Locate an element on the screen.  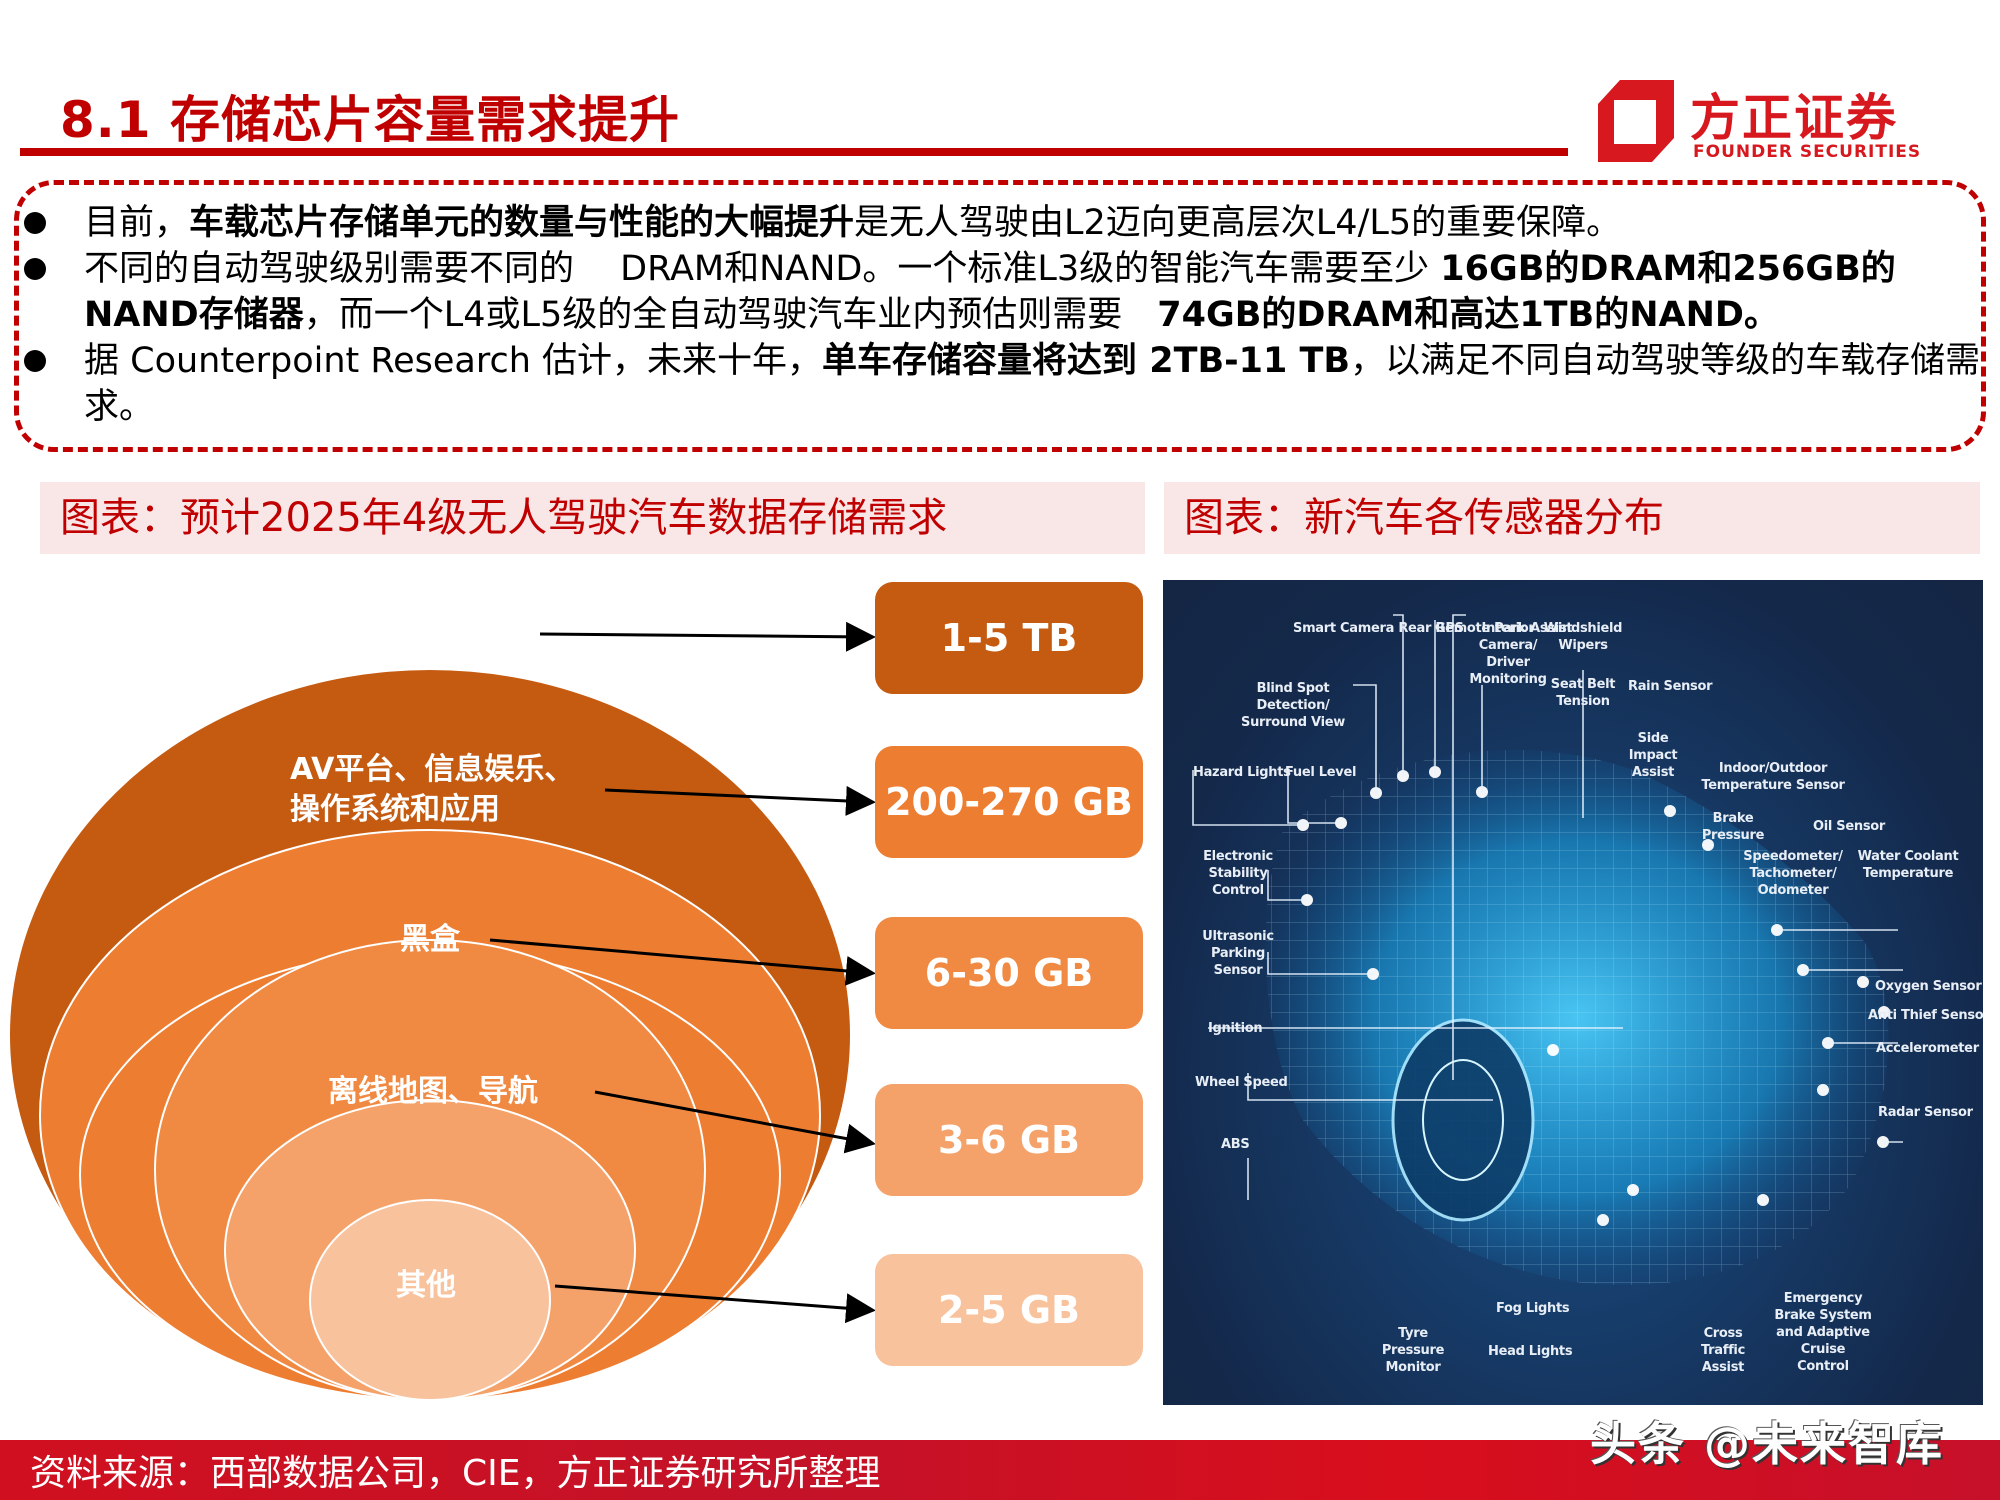
right-chart-header: 图表：新汽车各传感器分布 is located at coordinates (1572, 518).